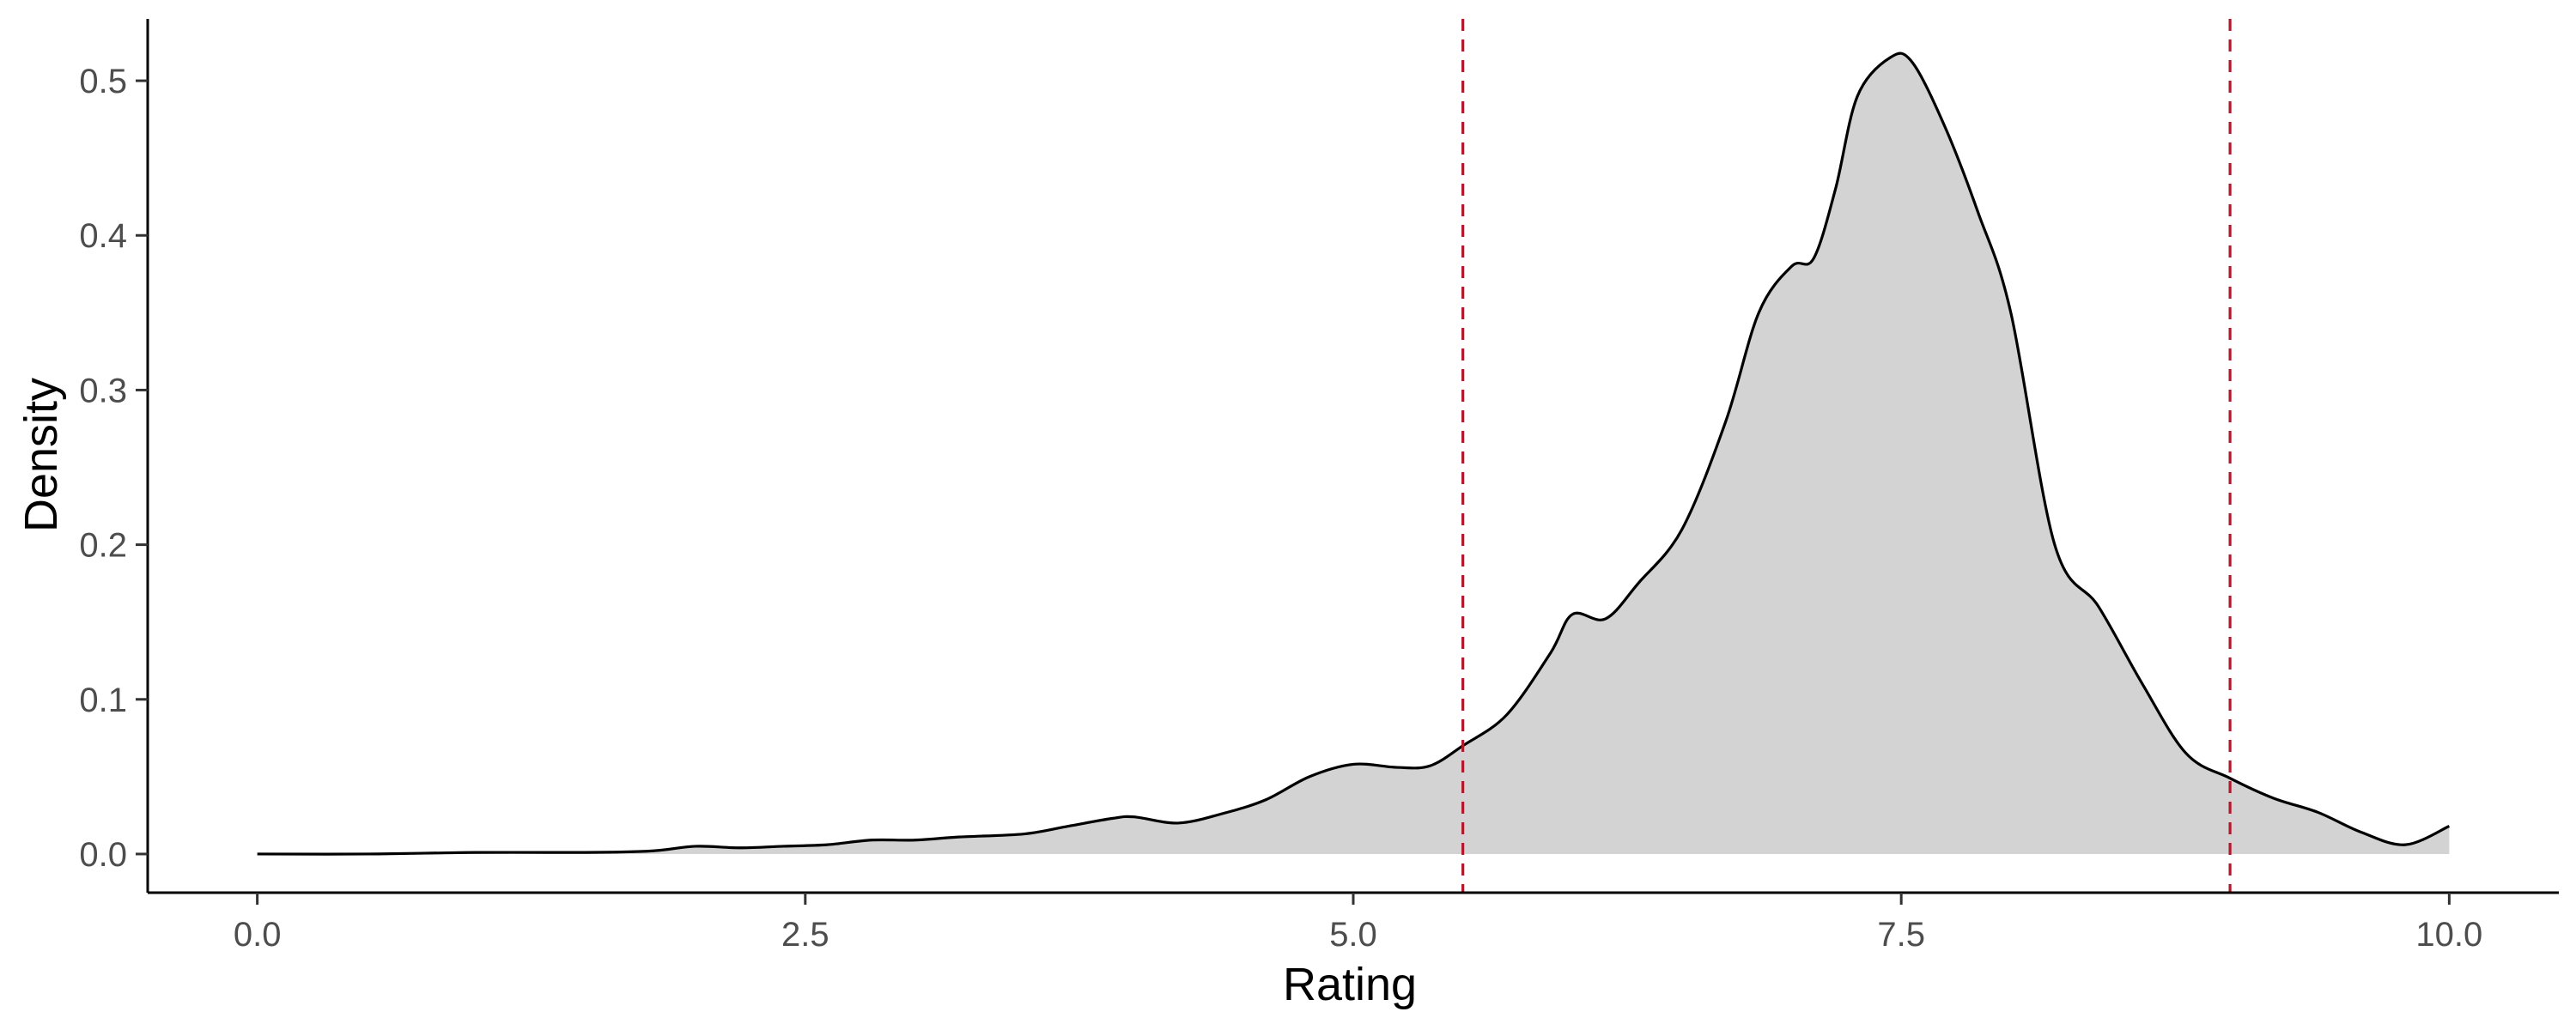 This screenshot has width=2576, height=1030. What do you see at coordinates (1353, 935) in the screenshot?
I see `x-tick-label: 5.0` at bounding box center [1353, 935].